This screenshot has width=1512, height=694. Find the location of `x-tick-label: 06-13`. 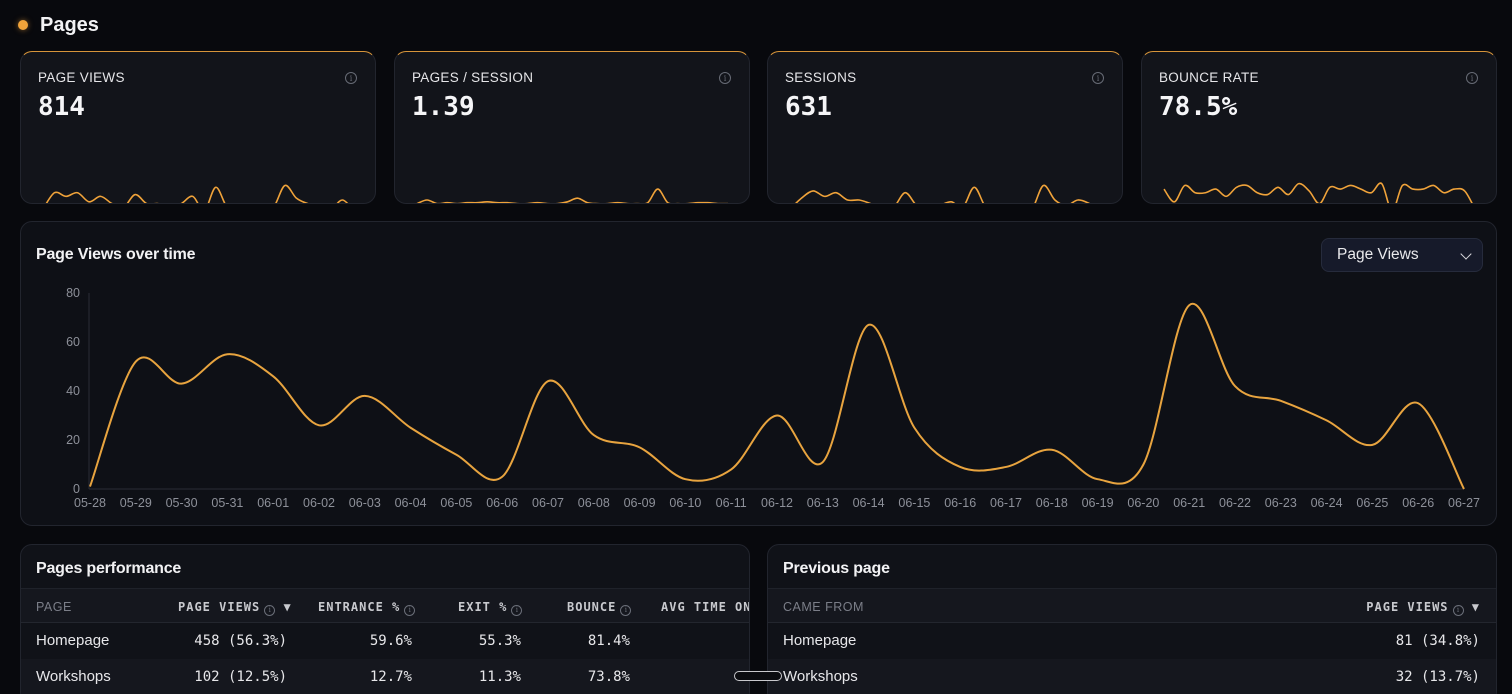

x-tick-label: 06-13 is located at coordinates (823, 503).